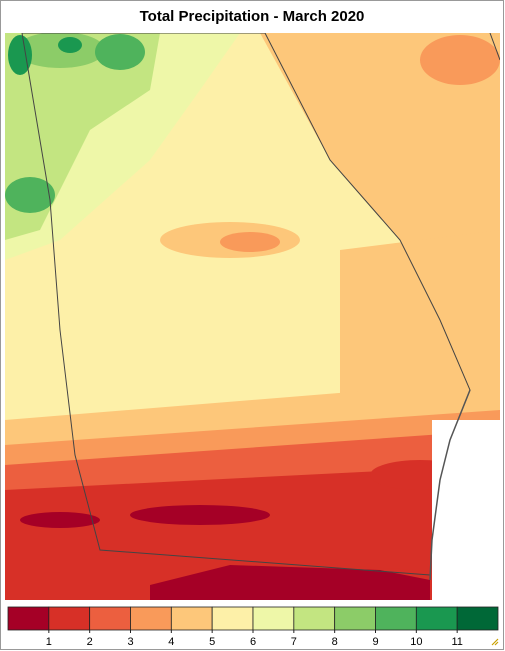 The width and height of the screenshot is (505, 651). Describe the element at coordinates (495, 642) in the screenshot. I see `resize-handle` at that location.